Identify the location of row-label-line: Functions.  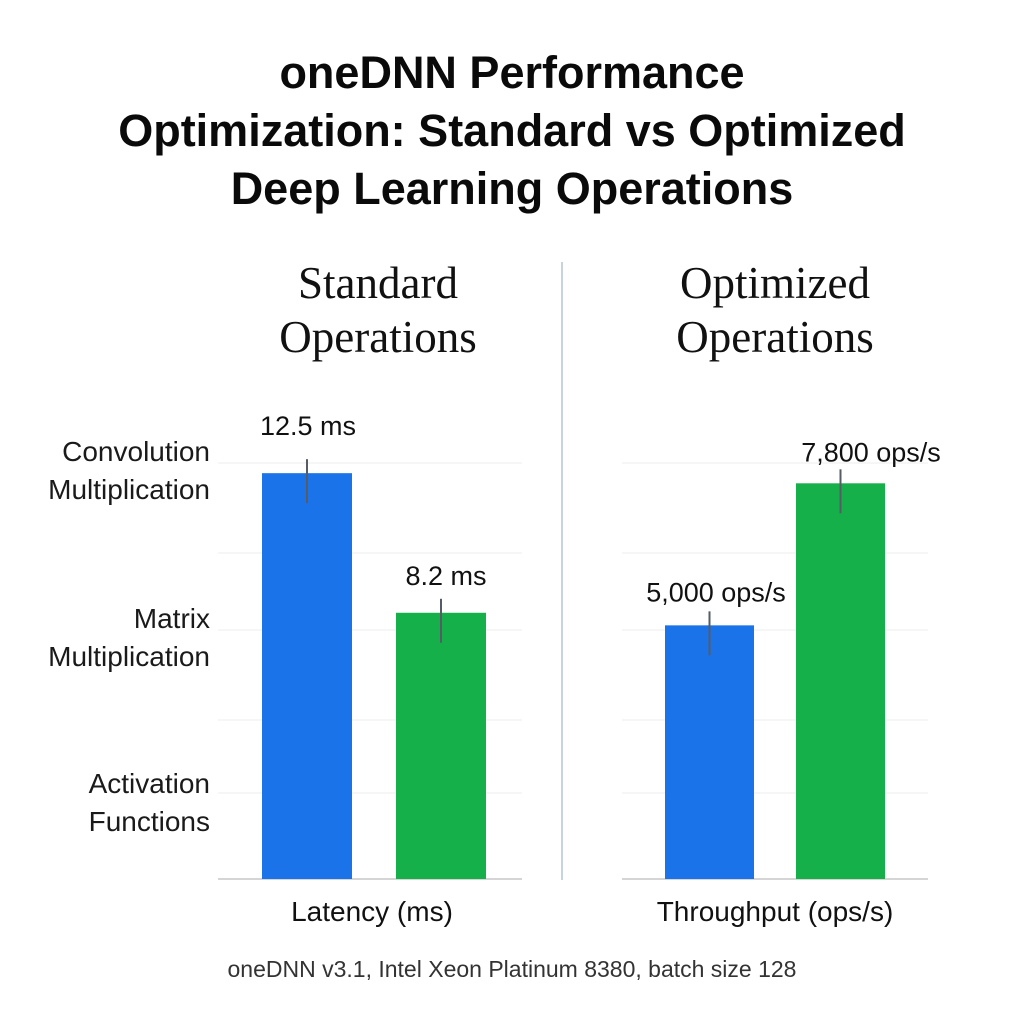
(149, 821).